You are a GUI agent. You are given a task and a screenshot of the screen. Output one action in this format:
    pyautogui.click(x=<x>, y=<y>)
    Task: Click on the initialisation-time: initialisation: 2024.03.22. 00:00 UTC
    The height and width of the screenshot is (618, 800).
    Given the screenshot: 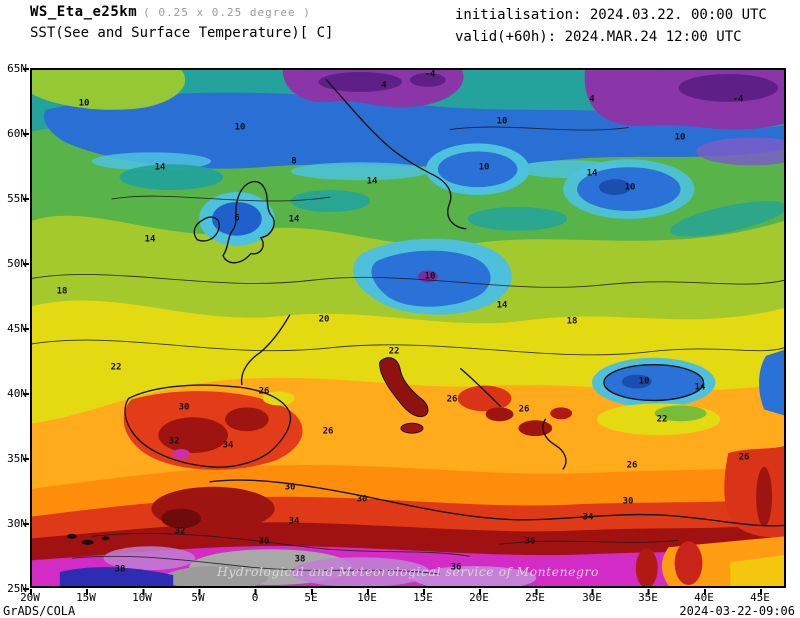 What is the action you would take?
    pyautogui.click(x=611, y=15)
    